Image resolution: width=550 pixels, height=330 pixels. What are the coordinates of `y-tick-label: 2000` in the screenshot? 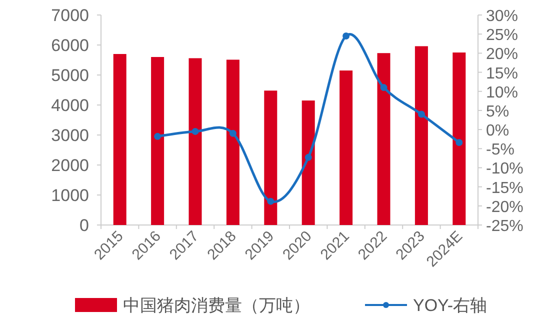 It's located at (70, 165).